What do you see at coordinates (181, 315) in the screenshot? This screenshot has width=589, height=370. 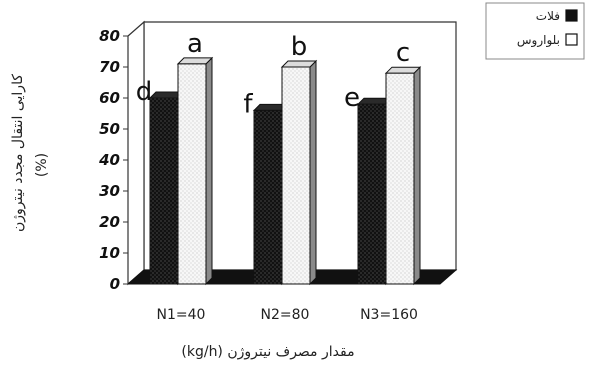 I see `category-label: N1=40` at bounding box center [181, 315].